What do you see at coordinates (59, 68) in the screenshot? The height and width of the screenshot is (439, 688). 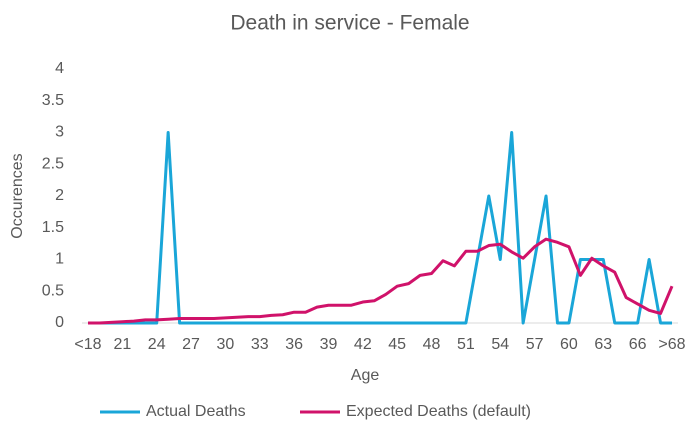 I see `y-tick-label: 4` at bounding box center [59, 68].